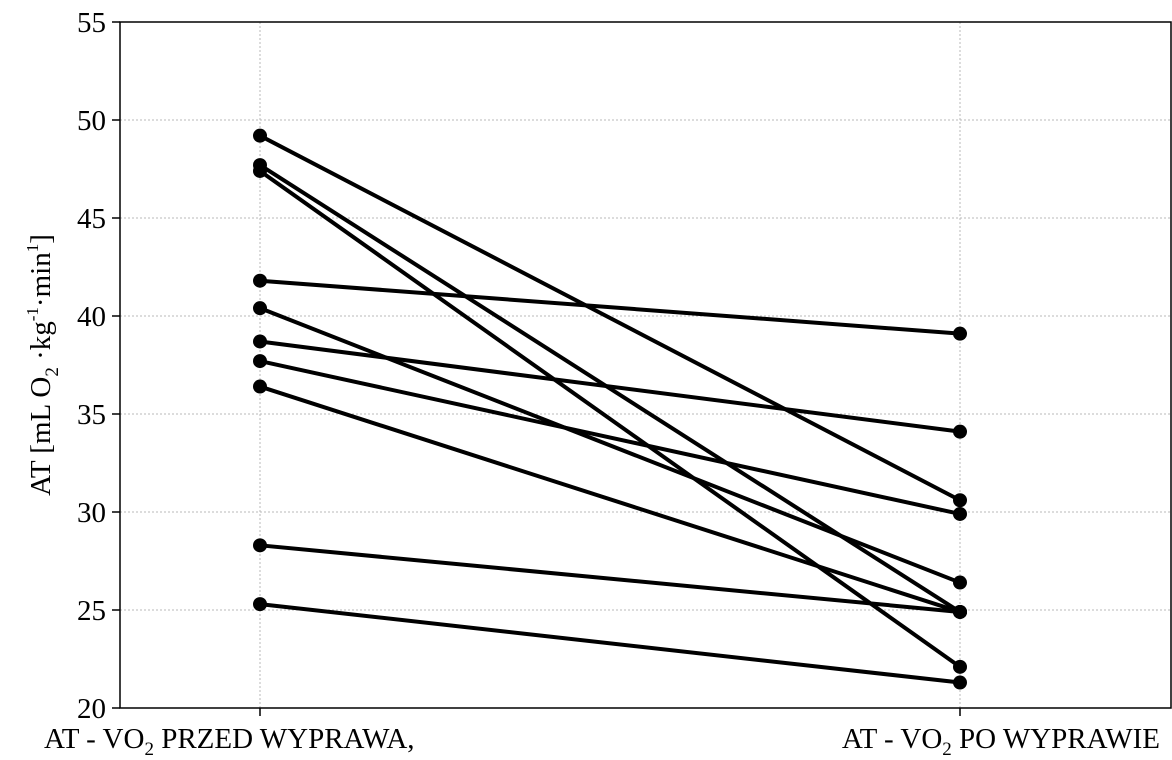 The height and width of the screenshot is (760, 1172). What do you see at coordinates (91, 23) in the screenshot?
I see `y-tick-label: 55` at bounding box center [91, 23].